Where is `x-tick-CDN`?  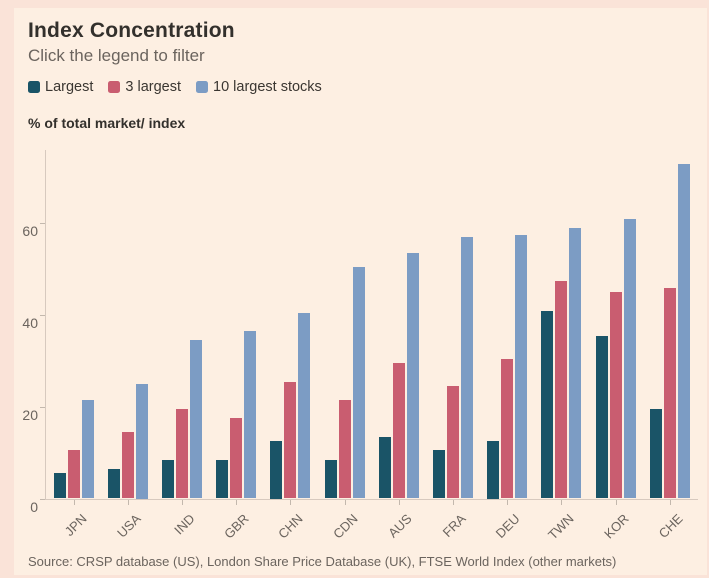
x-tick-CDN is located at coordinates (345, 502).